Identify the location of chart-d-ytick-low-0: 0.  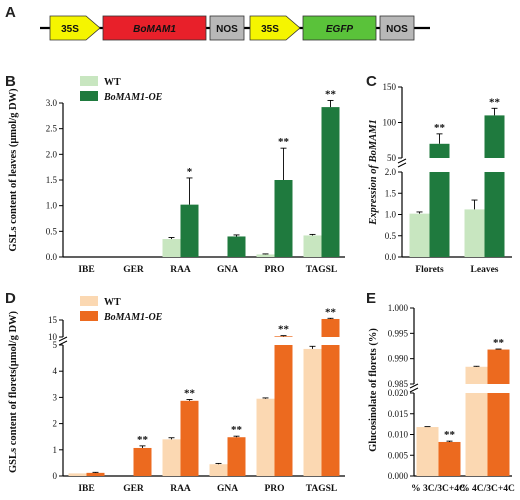
(55, 476).